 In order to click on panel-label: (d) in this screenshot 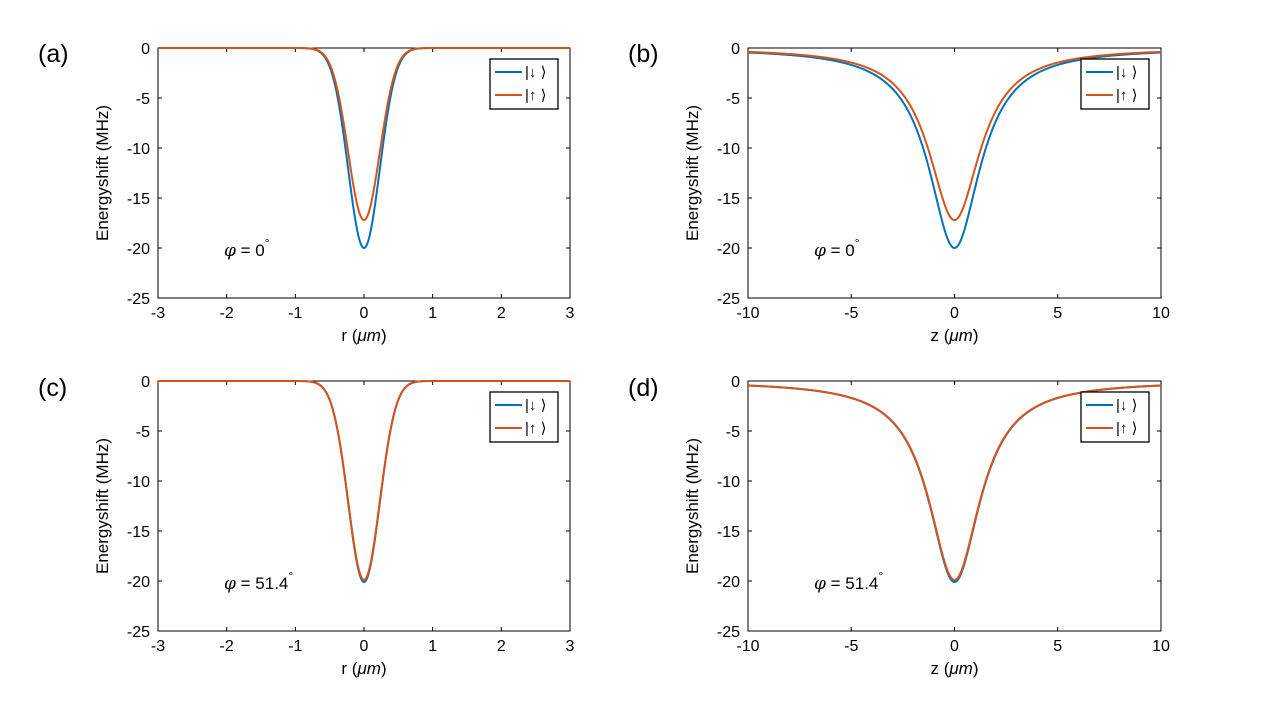, I will do `click(643, 388)`.